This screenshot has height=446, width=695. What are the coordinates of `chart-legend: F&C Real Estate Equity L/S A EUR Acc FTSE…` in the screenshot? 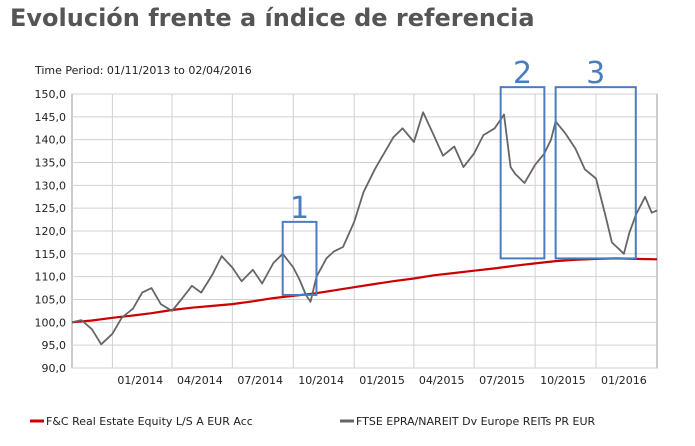 It's located at (312, 421).